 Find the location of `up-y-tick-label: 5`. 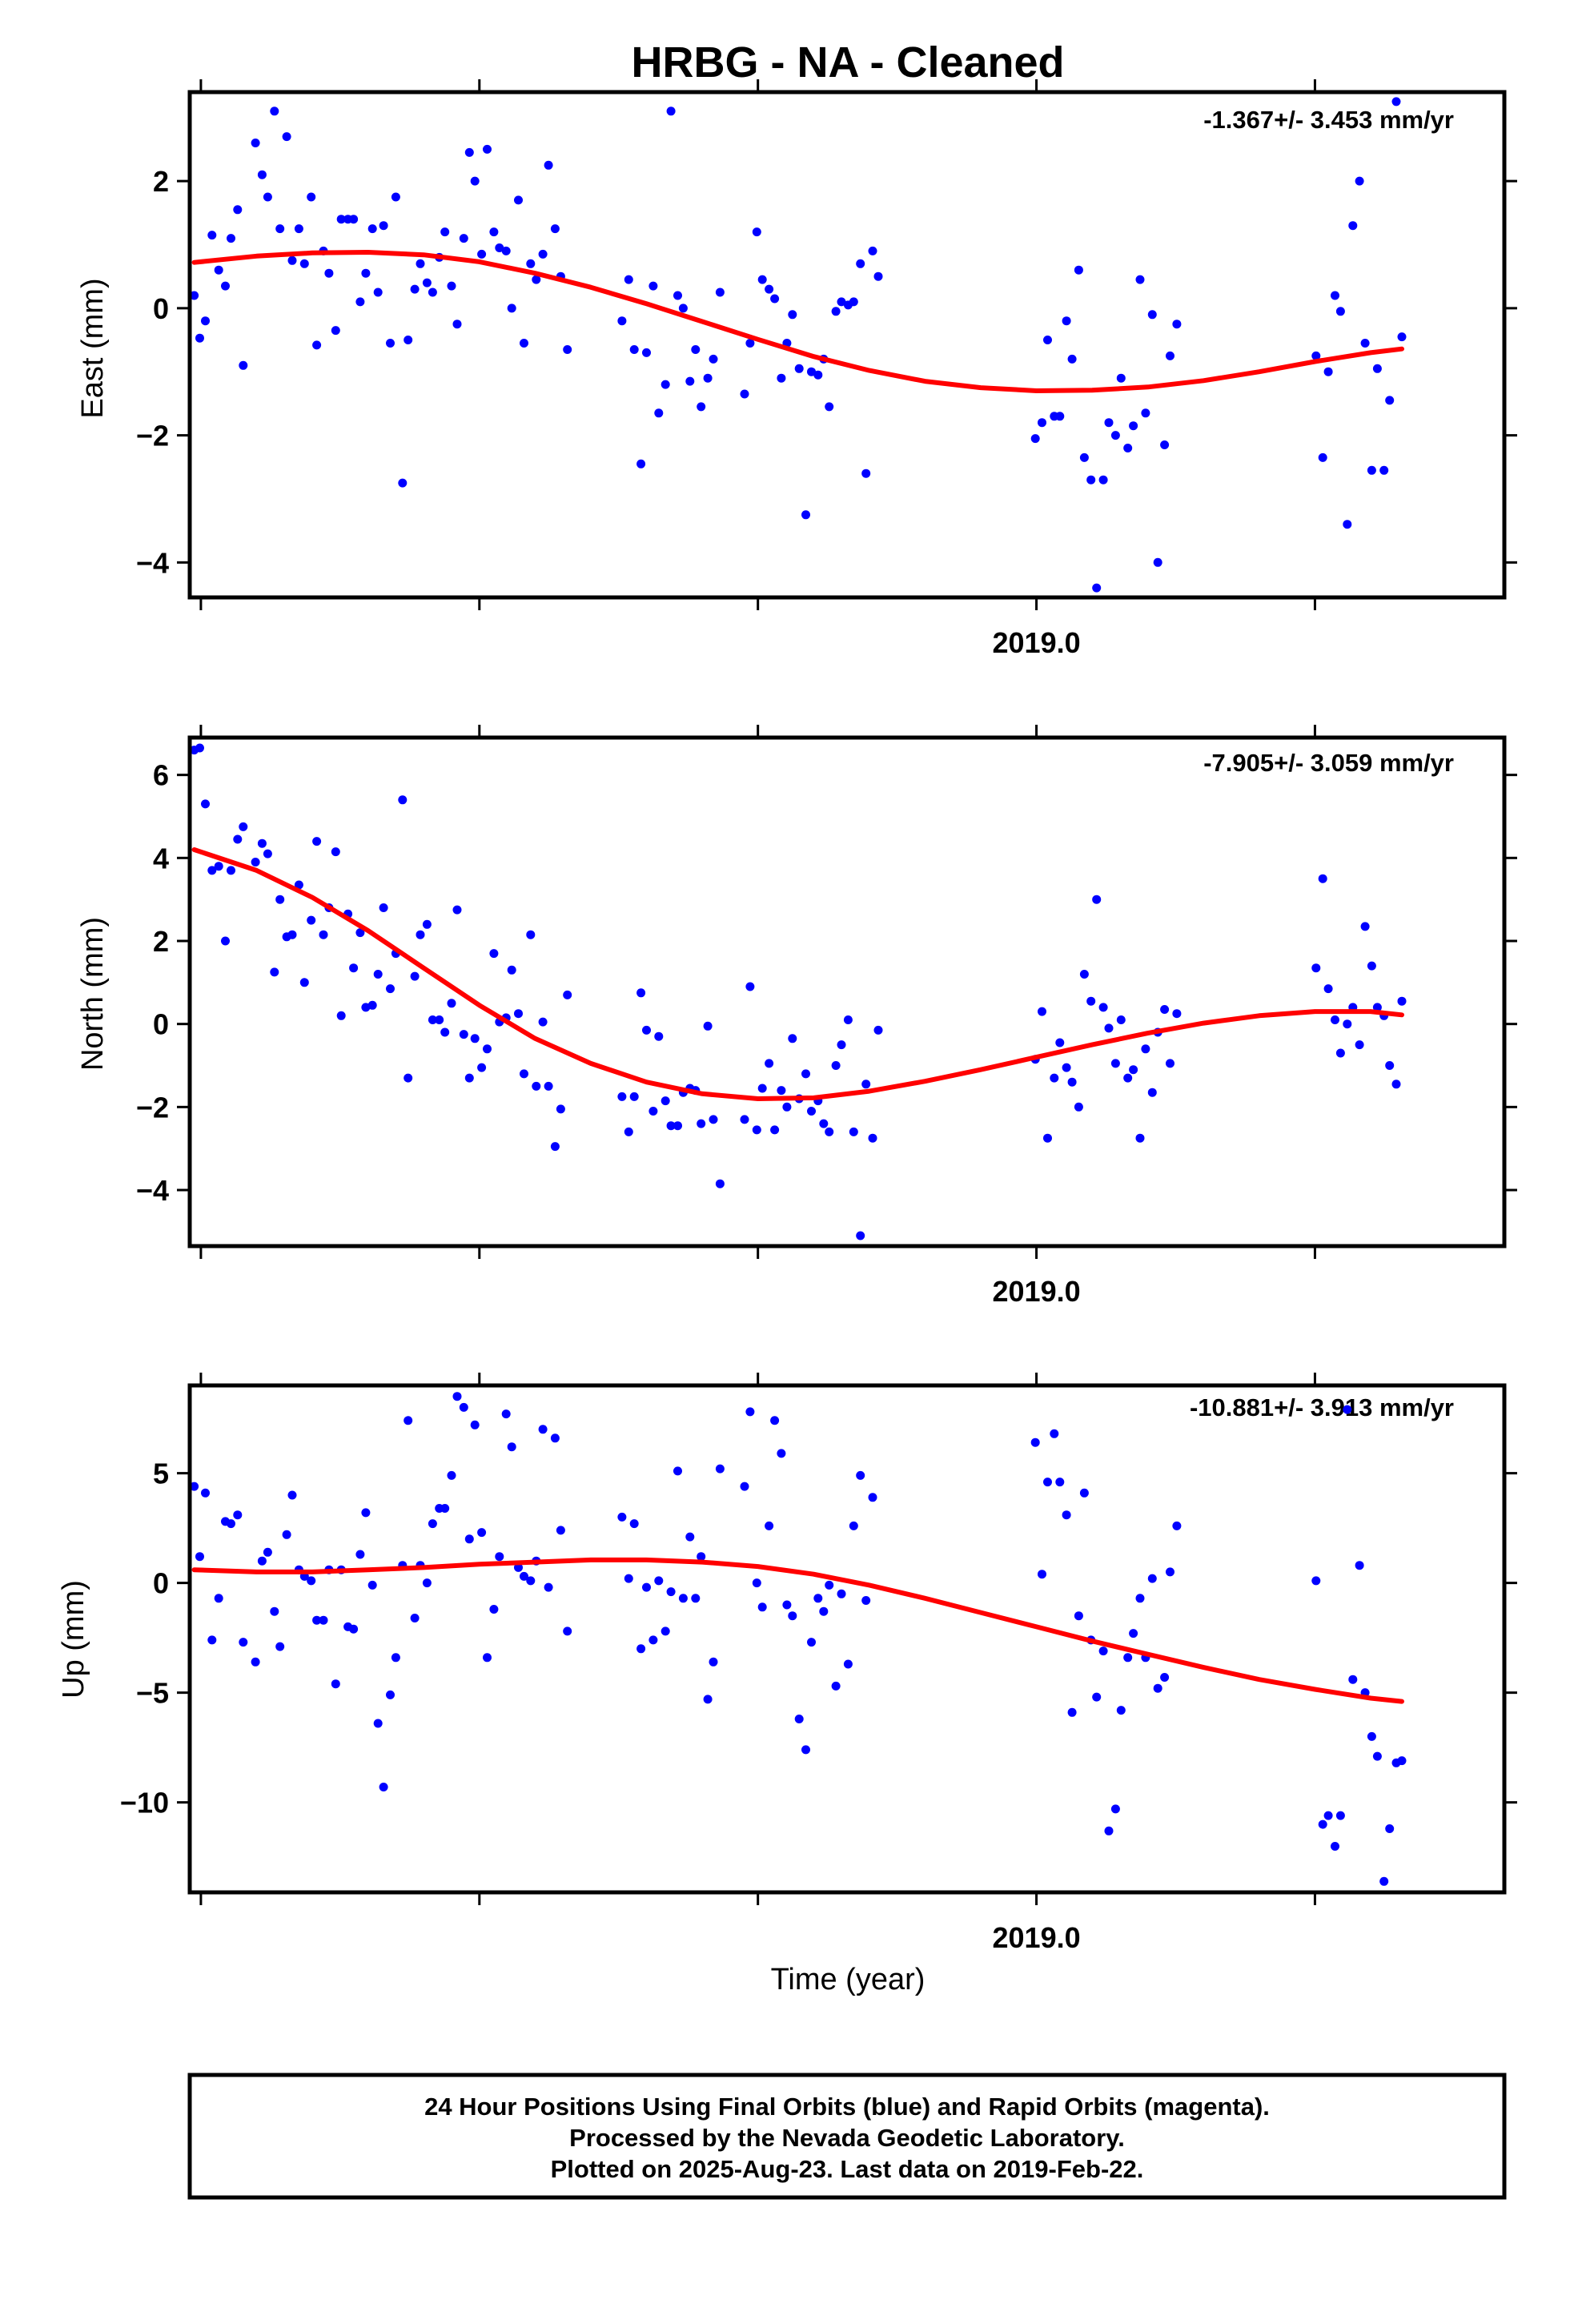

up-y-tick-label: 5 is located at coordinates (161, 1474).